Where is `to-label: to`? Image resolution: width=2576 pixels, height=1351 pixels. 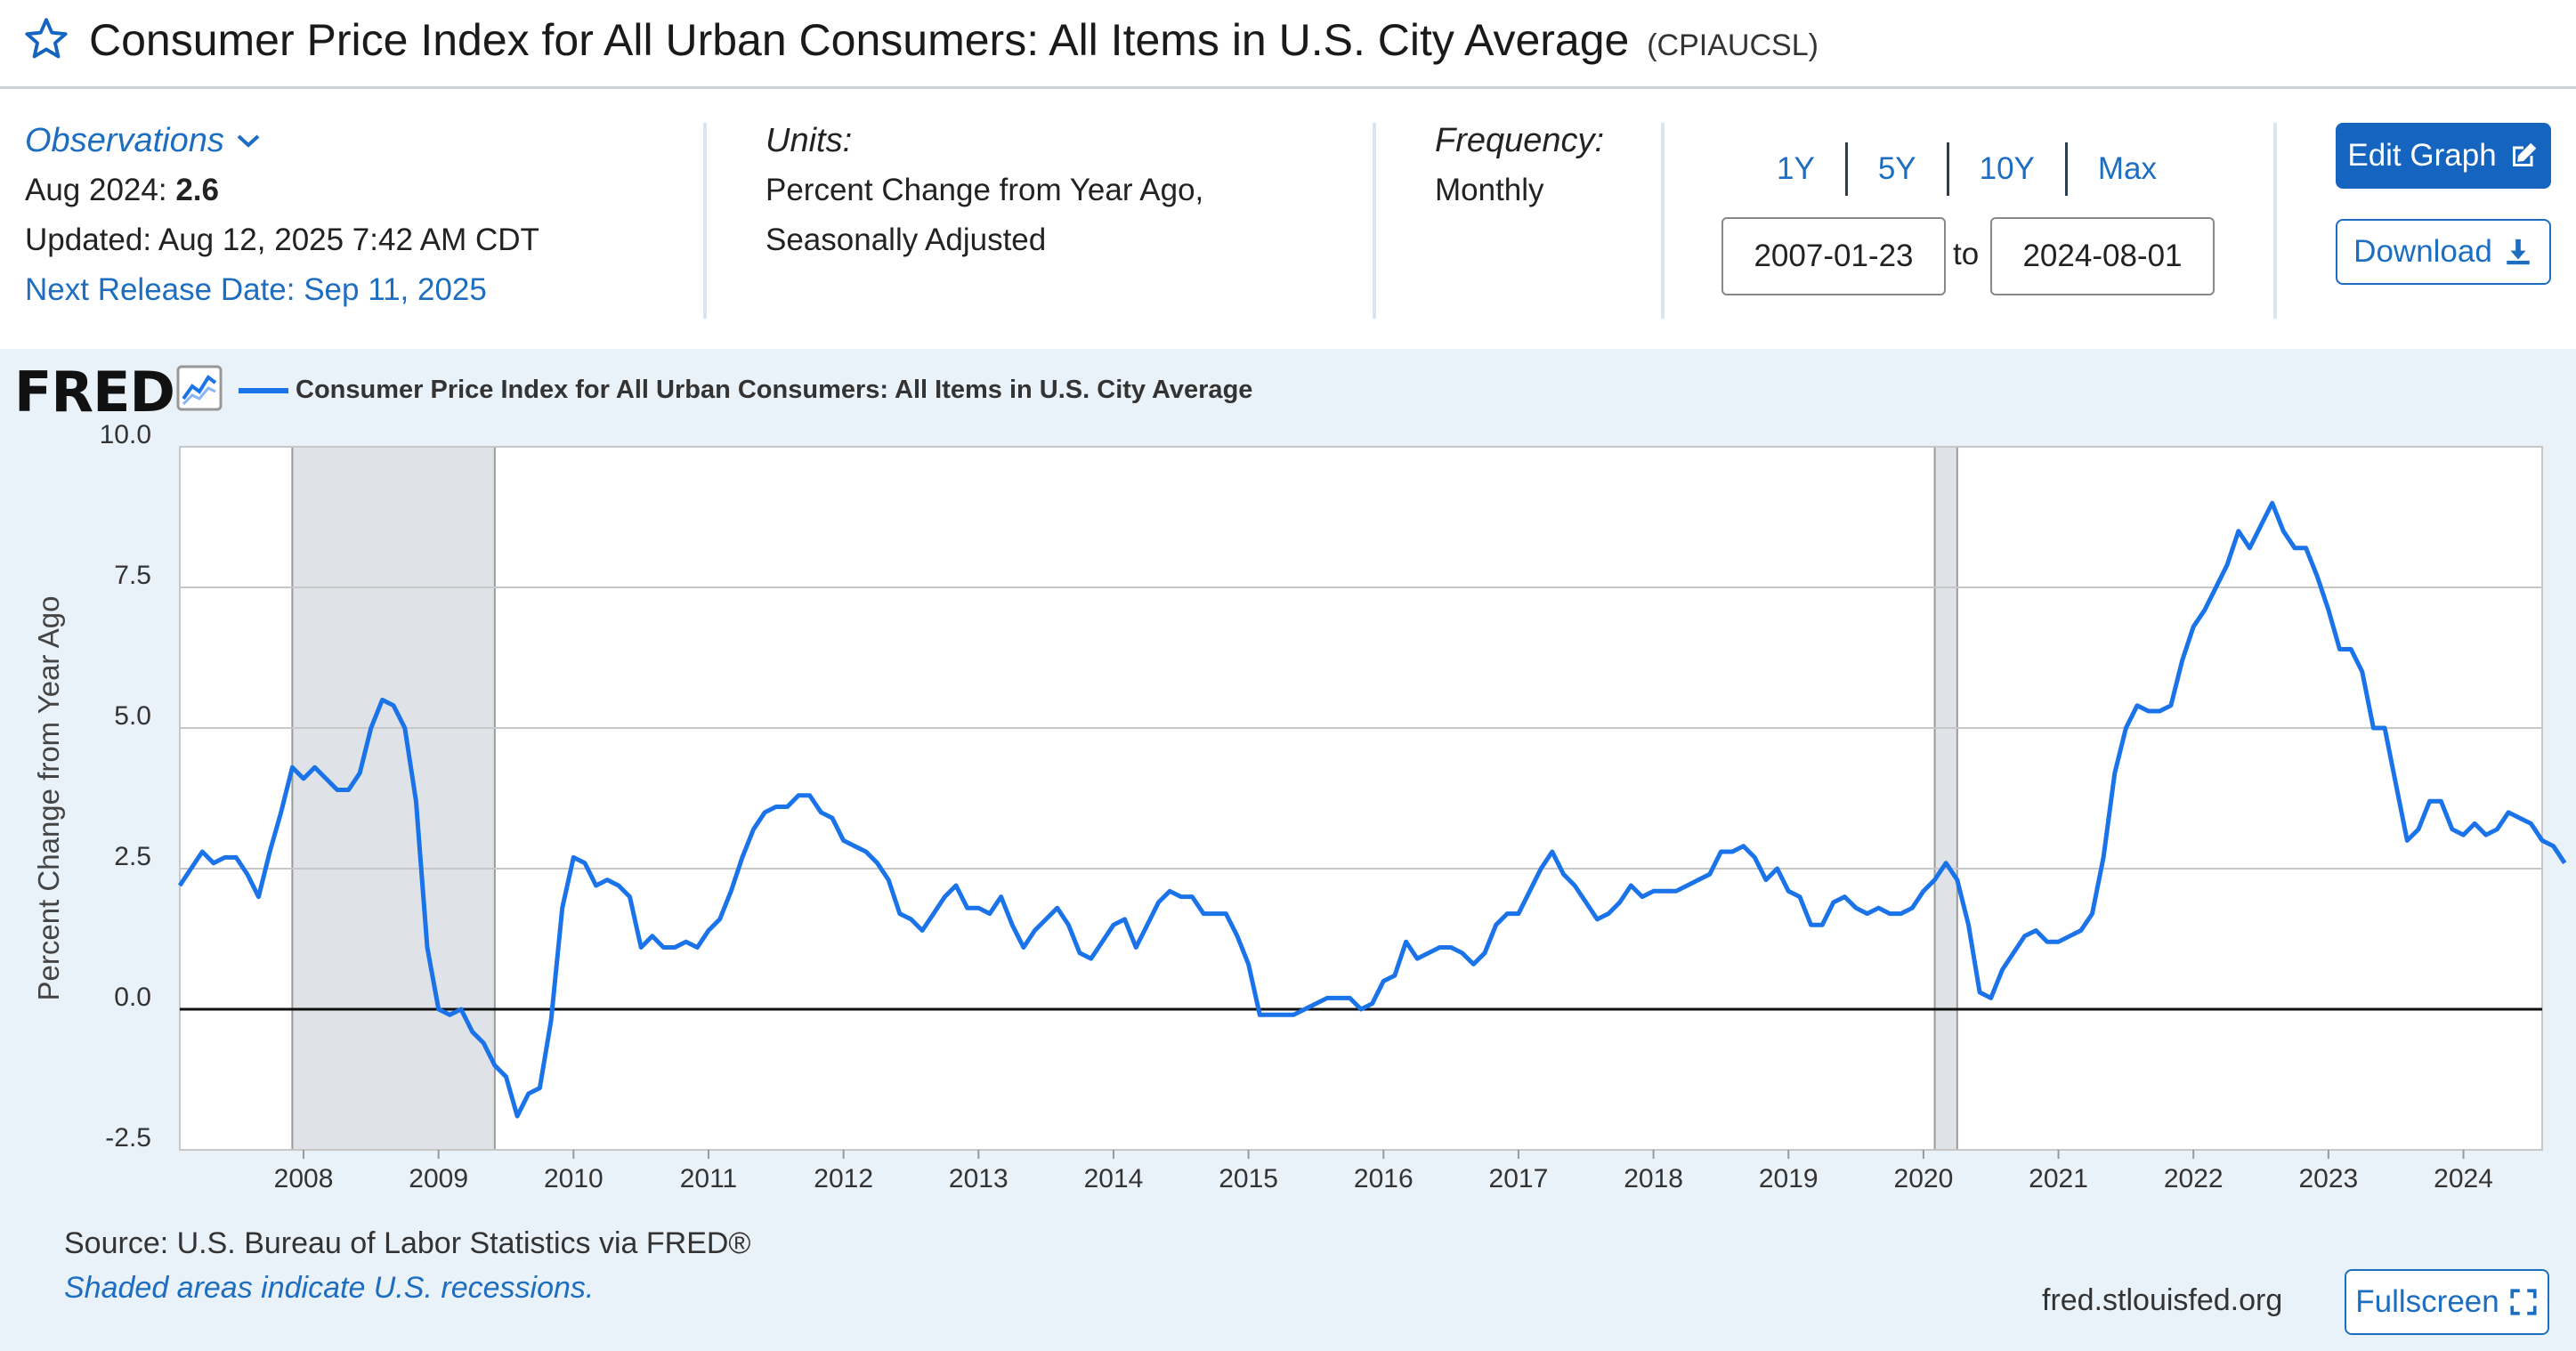
to-label: to is located at coordinates (1966, 254).